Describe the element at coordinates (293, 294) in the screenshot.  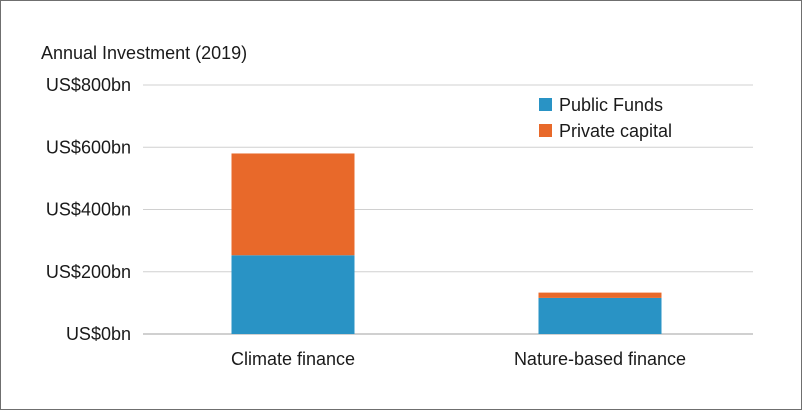
I see `bar-climate-finance-public-funds` at that location.